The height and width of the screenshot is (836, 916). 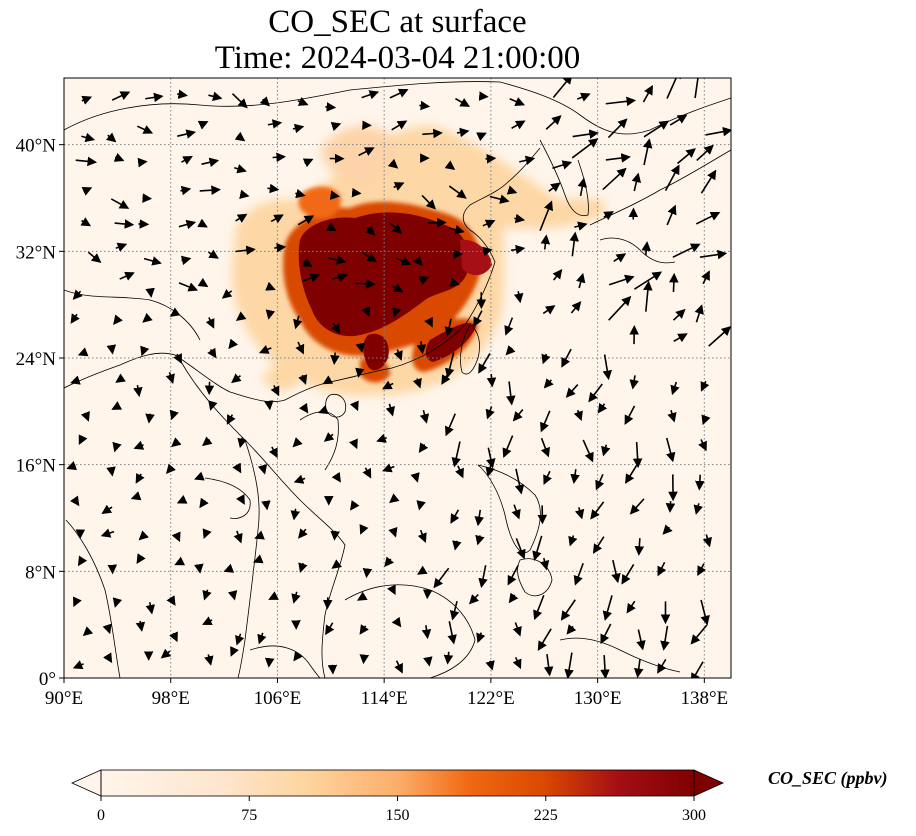 I want to click on colorbar-extend-max, so click(x=708, y=783).